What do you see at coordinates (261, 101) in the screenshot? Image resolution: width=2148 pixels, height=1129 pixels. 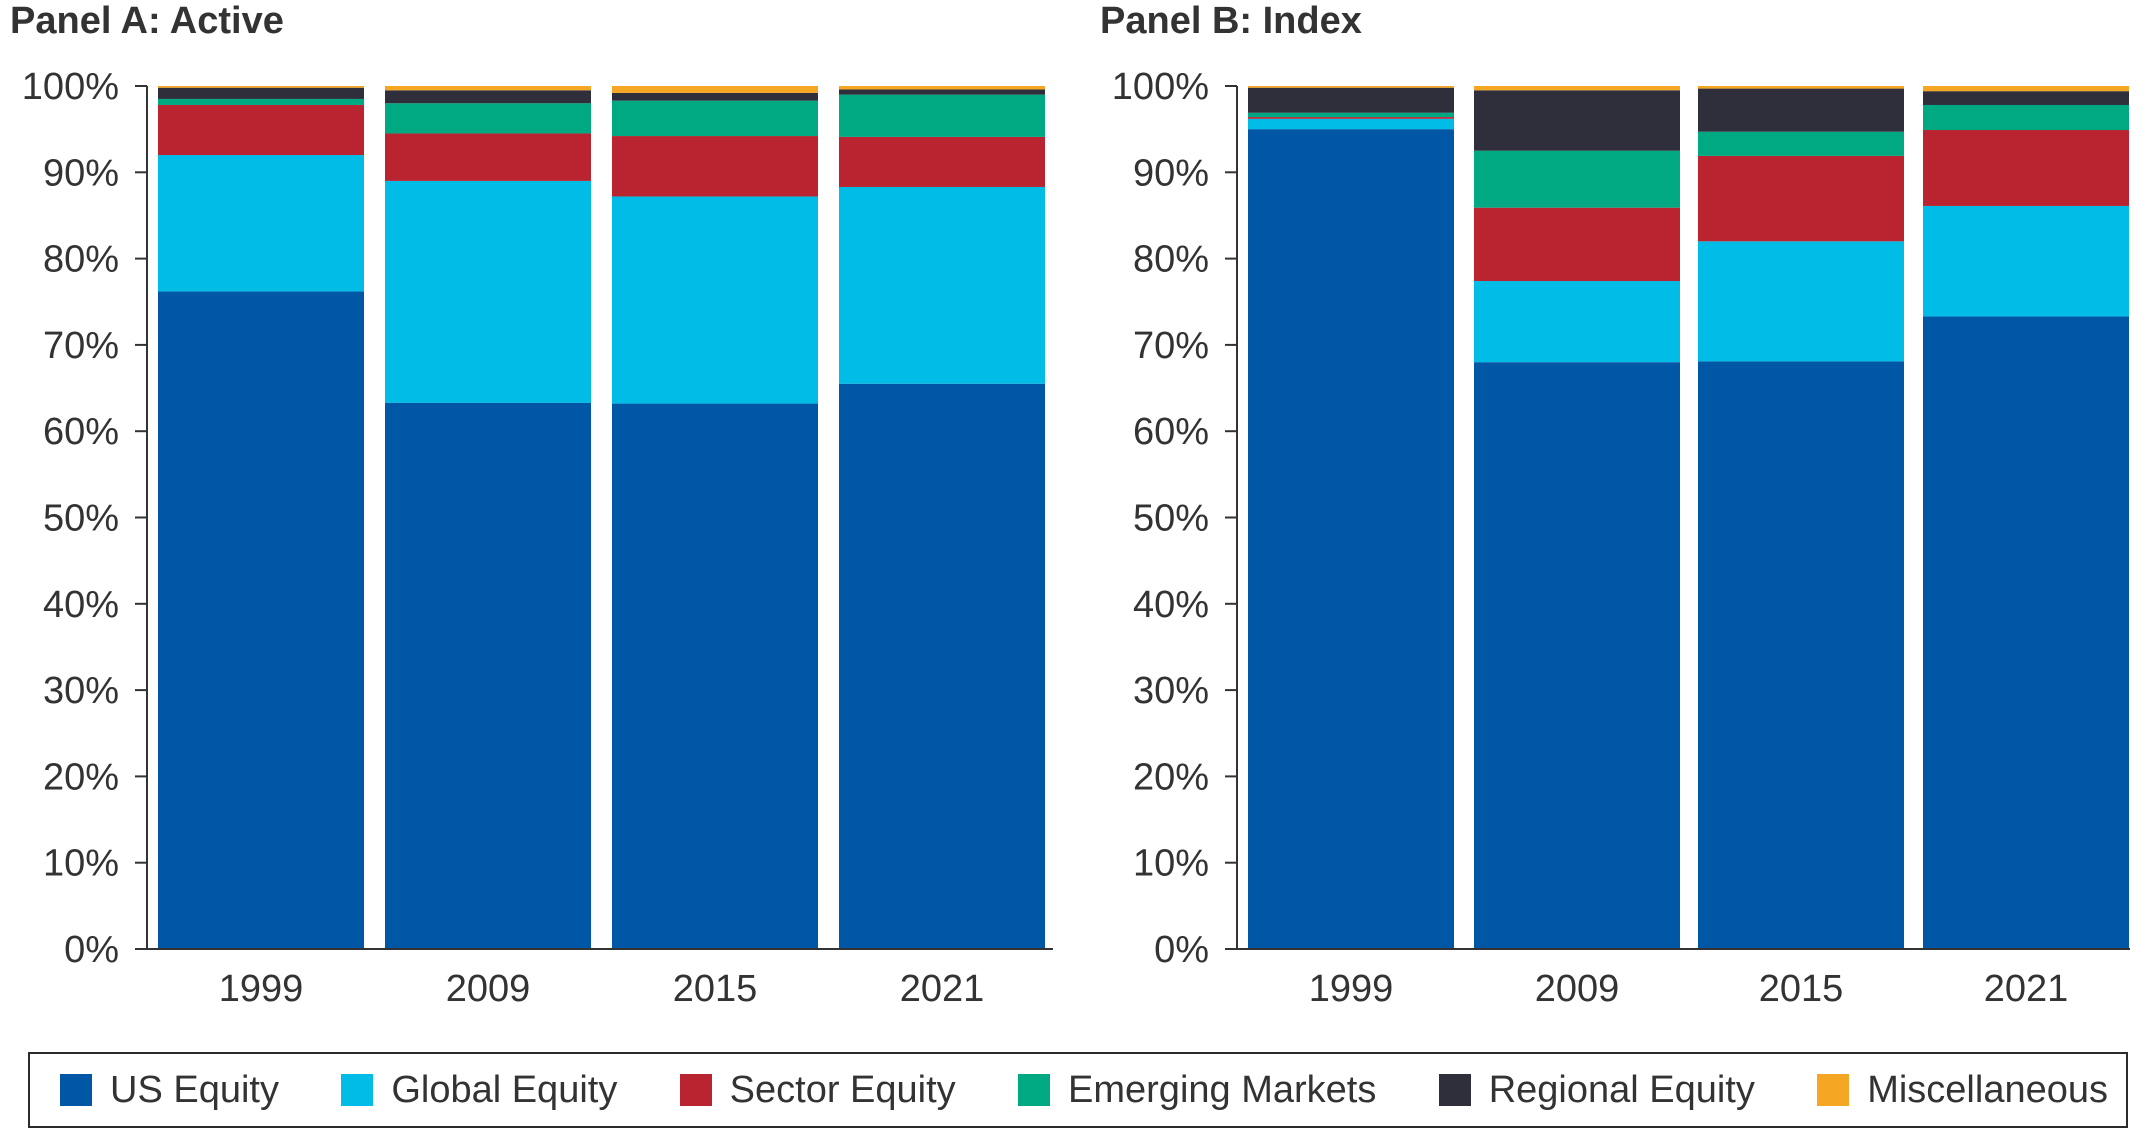 I see `panel-a-bar-1999-emerging-markets` at bounding box center [261, 101].